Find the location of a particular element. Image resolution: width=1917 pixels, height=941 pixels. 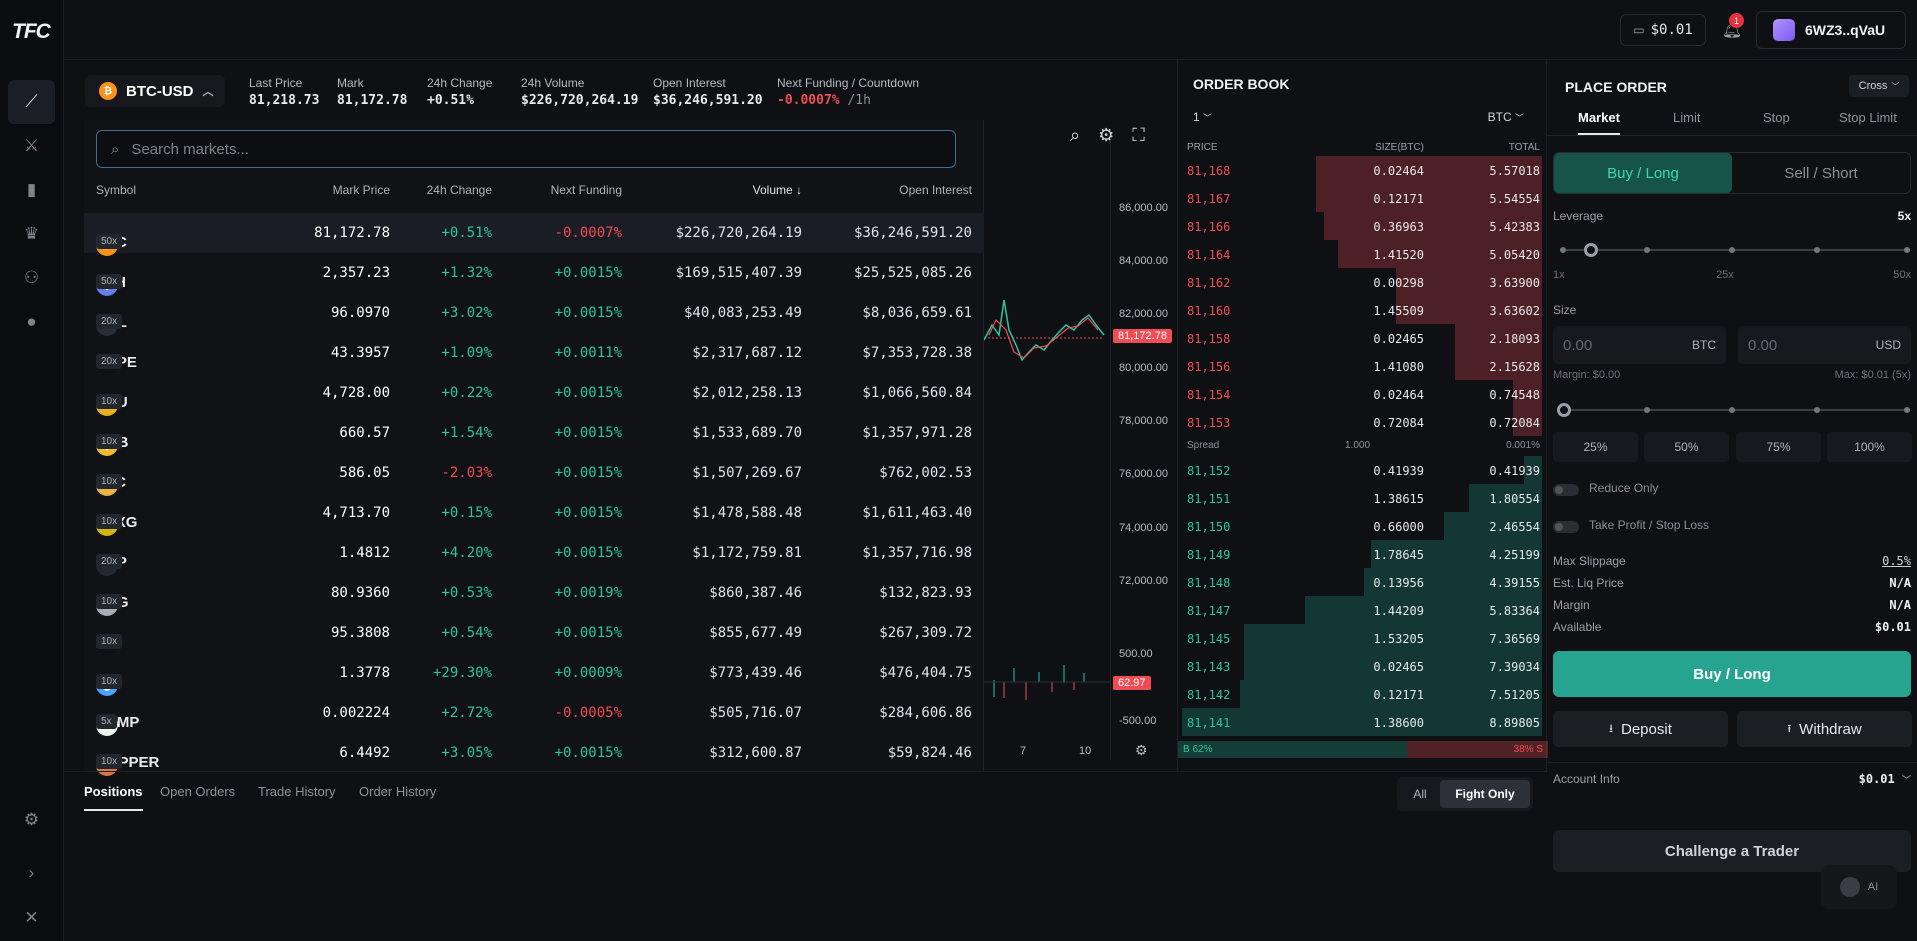

user-icon: ● is located at coordinates (31, 321).